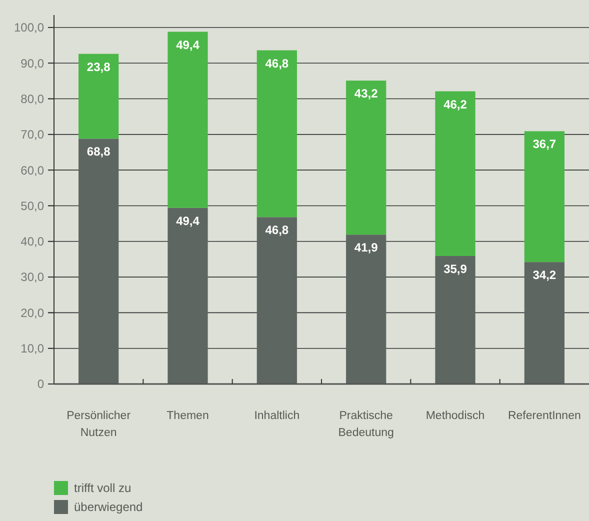  What do you see at coordinates (98, 151) in the screenshot?
I see `data-label: 68,8` at bounding box center [98, 151].